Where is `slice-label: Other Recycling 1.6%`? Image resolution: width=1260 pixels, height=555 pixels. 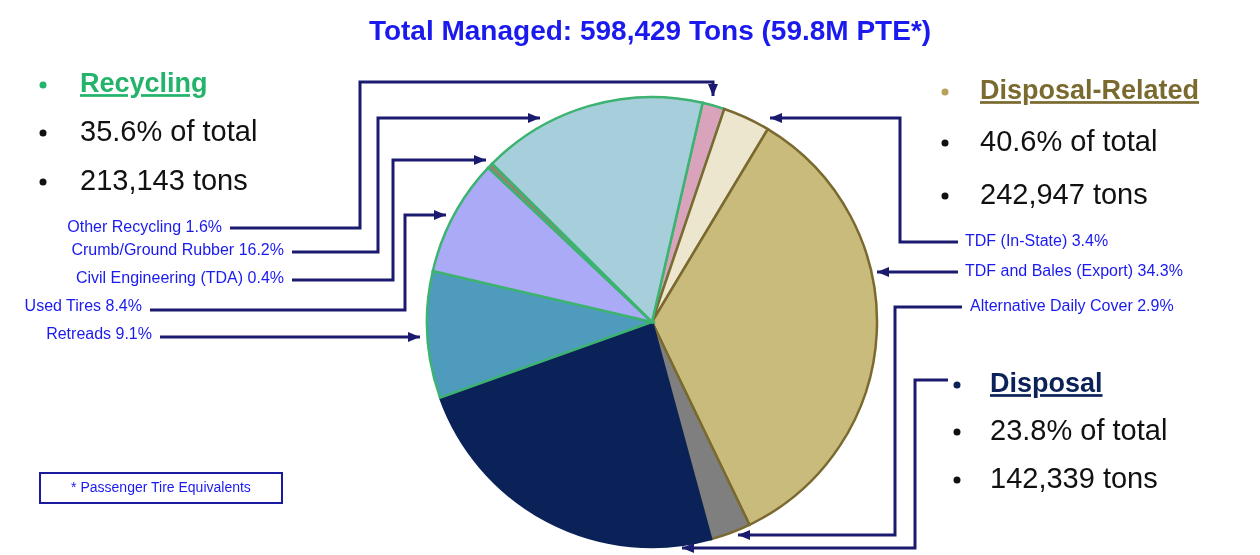
slice-label: Other Recycling 1.6% is located at coordinates (144, 227).